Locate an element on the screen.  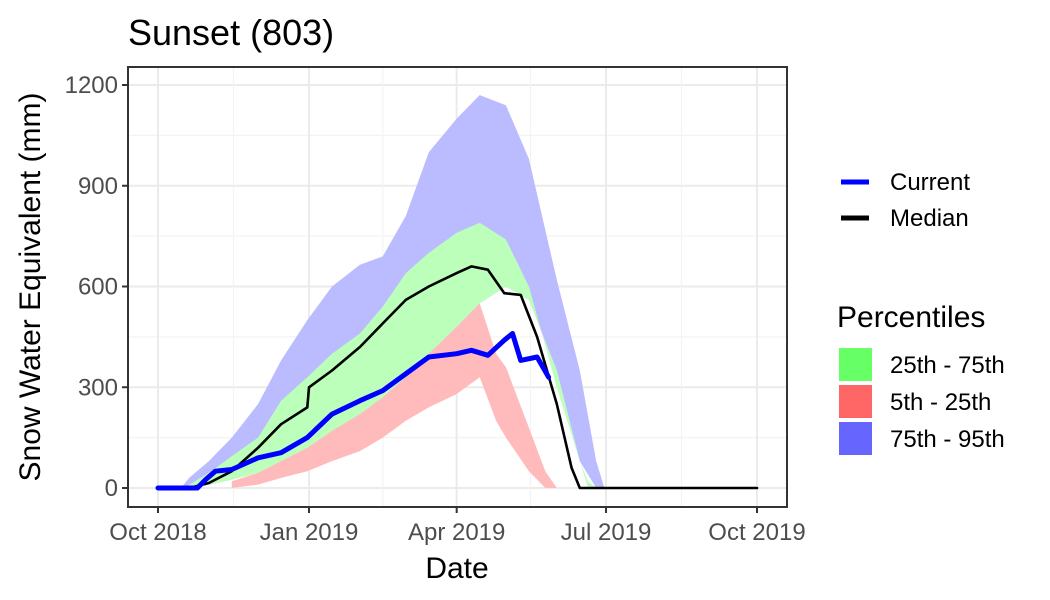
legend-band-label: 25th - 75th is located at coordinates (947, 365).